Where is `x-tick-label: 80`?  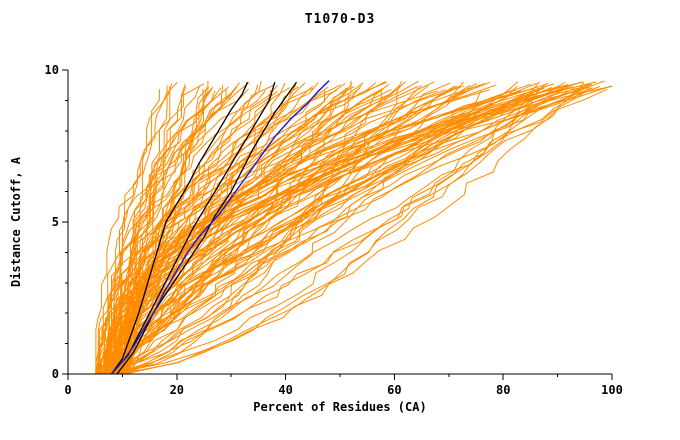
x-tick-label: 80 is located at coordinates (503, 390).